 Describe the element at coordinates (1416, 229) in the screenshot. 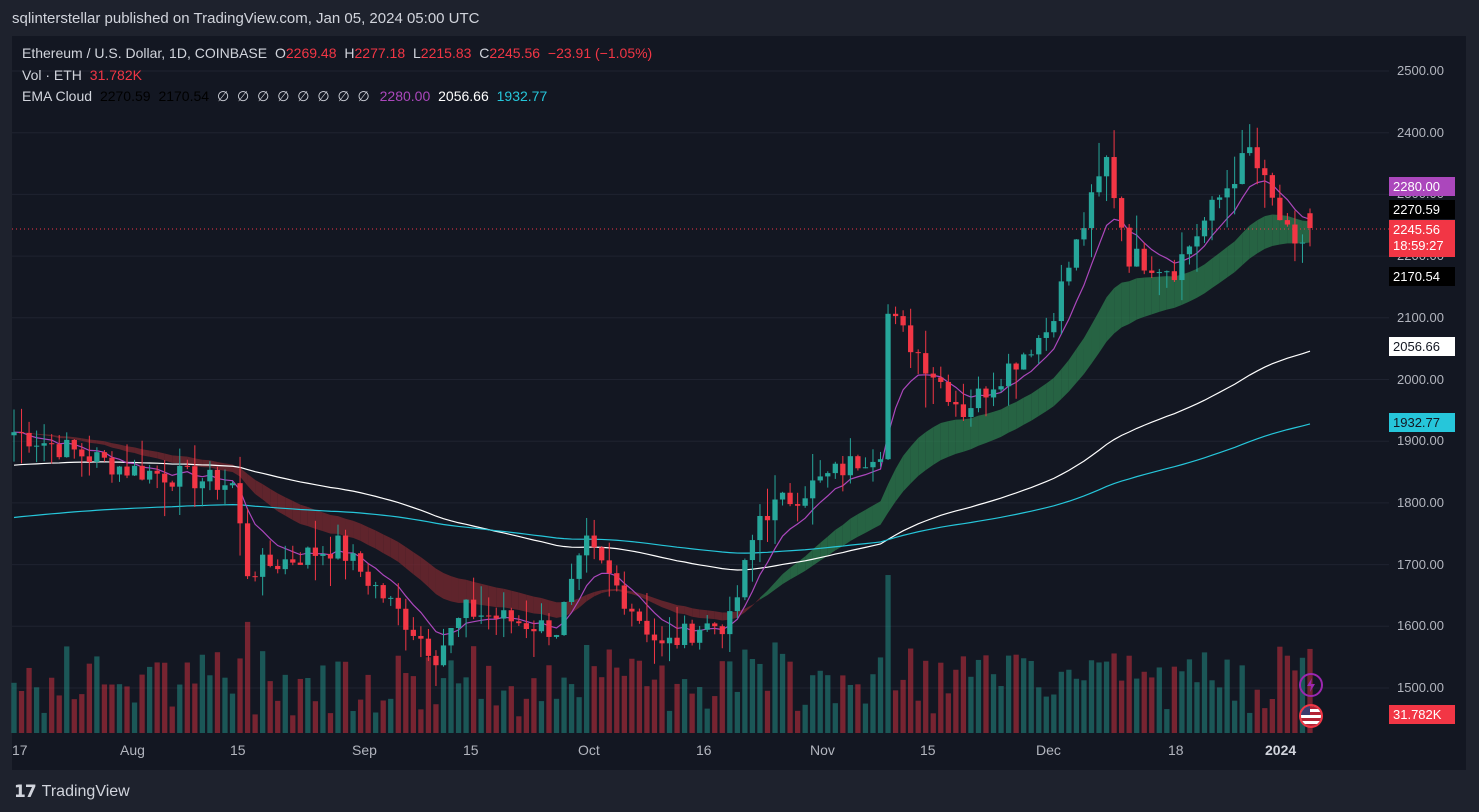

I see `last-price-value: 2245.56` at that location.